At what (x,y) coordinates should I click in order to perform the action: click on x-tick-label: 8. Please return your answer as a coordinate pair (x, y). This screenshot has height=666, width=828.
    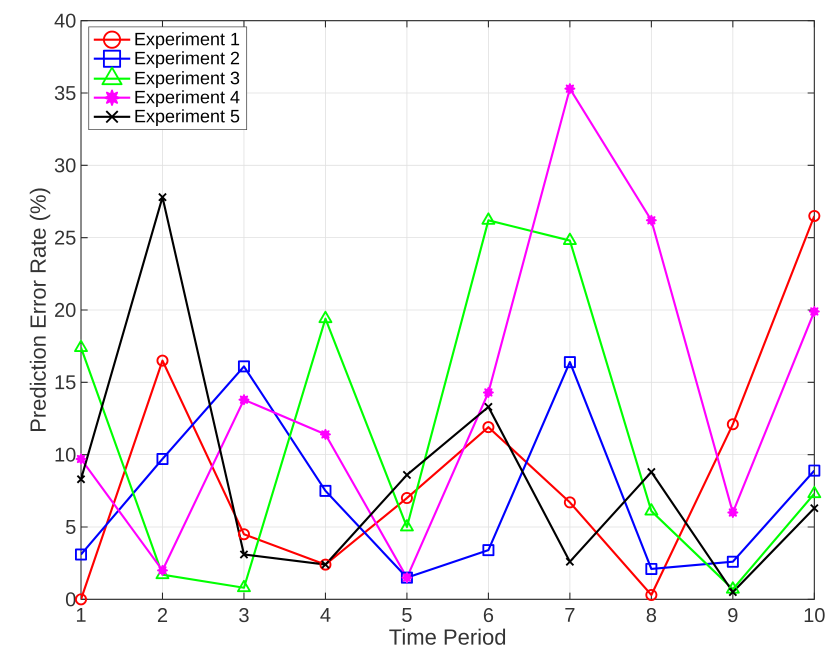
    Looking at the image, I should click on (651, 615).